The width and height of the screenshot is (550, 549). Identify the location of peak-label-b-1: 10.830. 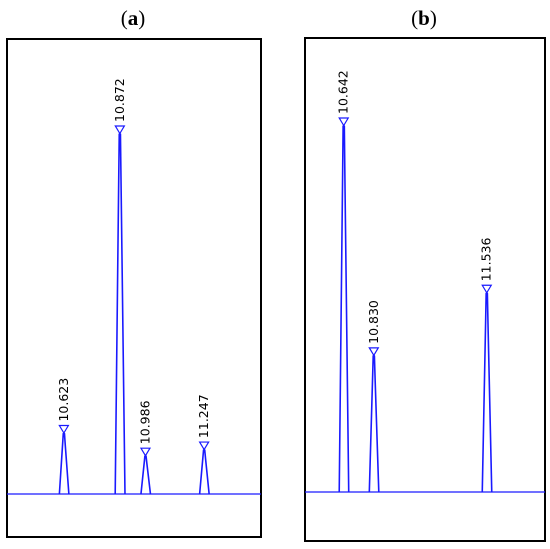
(373, 322).